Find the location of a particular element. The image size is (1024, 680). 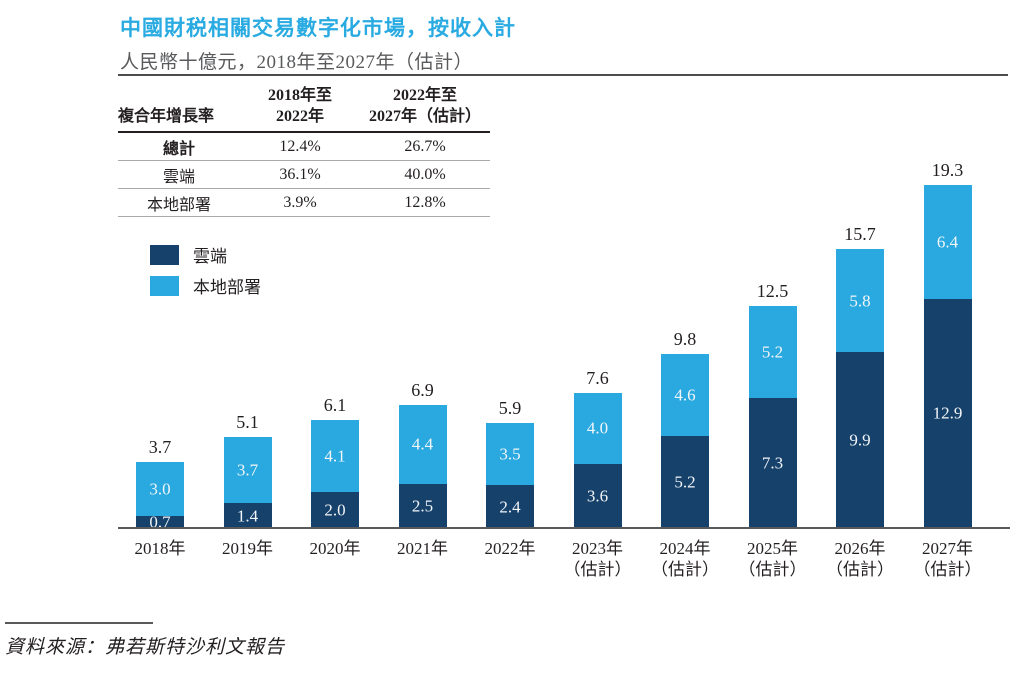

bar-value-cloud: 2.0 is located at coordinates (335, 510).